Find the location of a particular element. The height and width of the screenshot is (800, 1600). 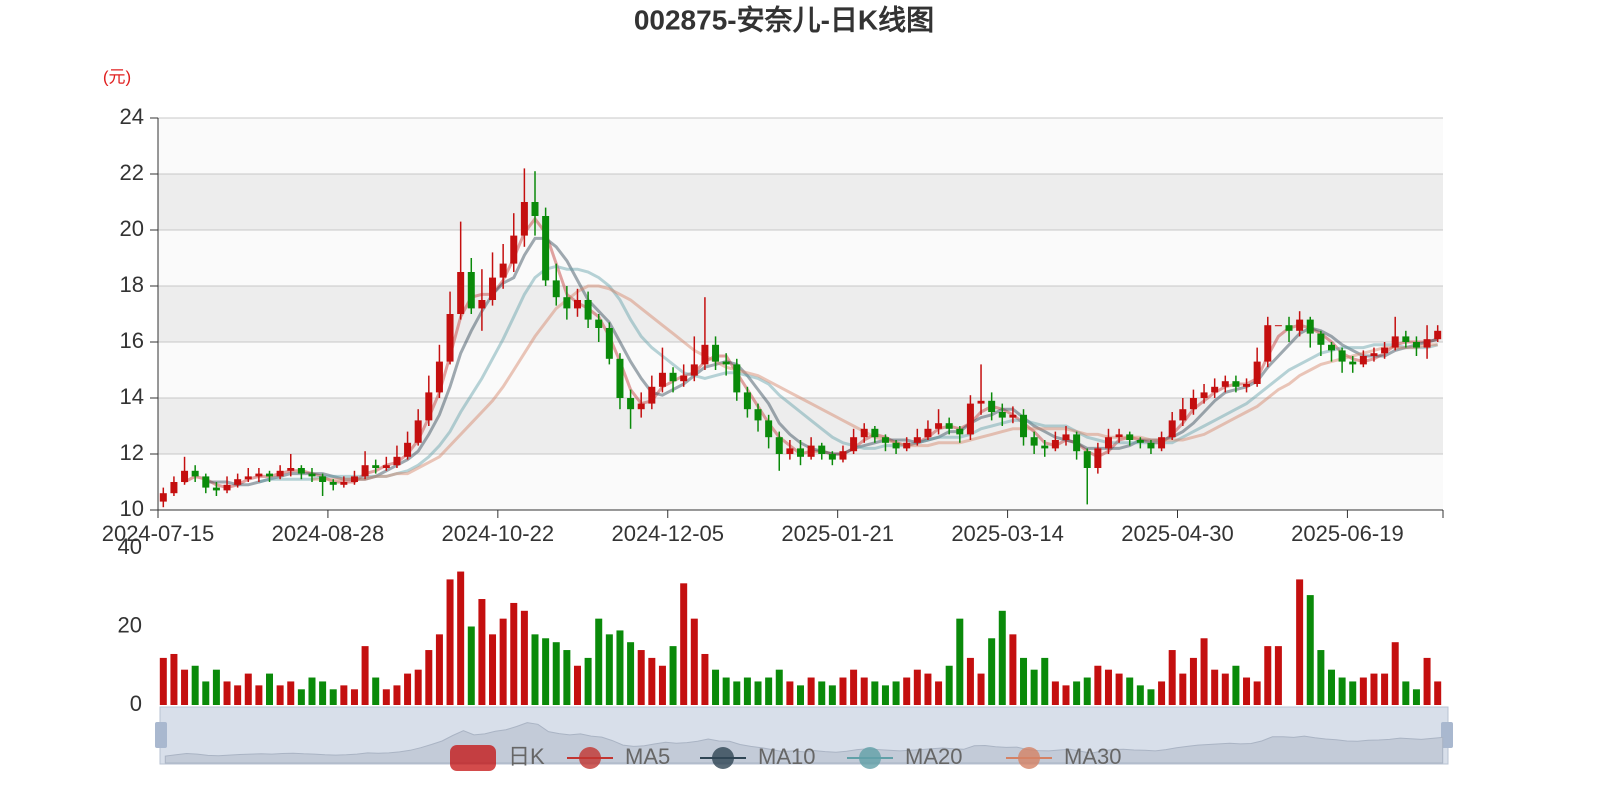

x-tick-label: 2024-12-05 is located at coordinates (667, 533).